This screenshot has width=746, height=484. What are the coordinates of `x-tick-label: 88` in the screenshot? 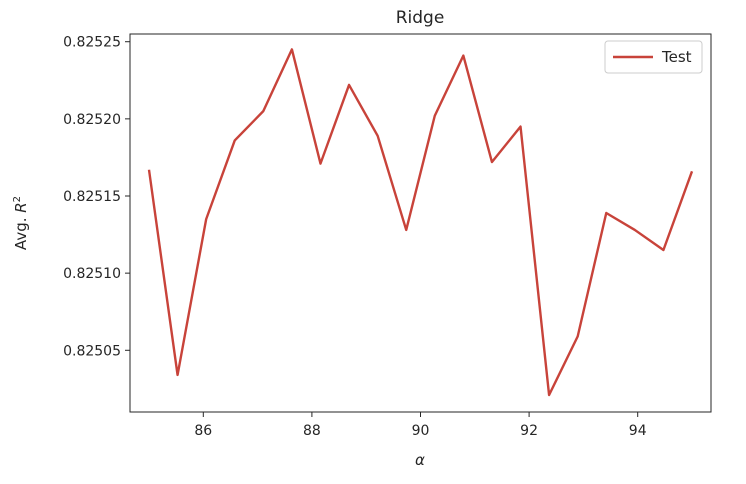 It's located at (312, 431).